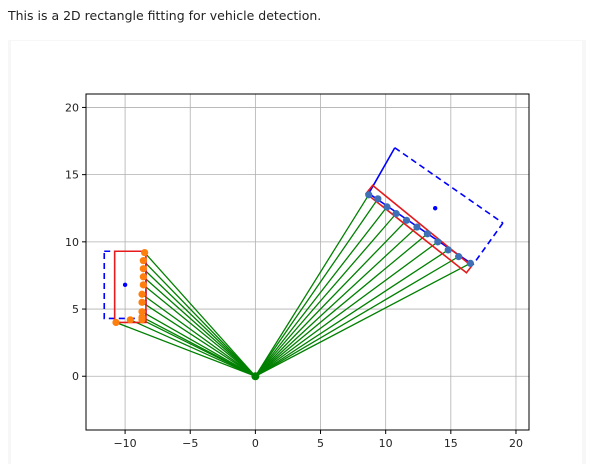  I want to click on y-tick-label: 20, so click(72, 107).